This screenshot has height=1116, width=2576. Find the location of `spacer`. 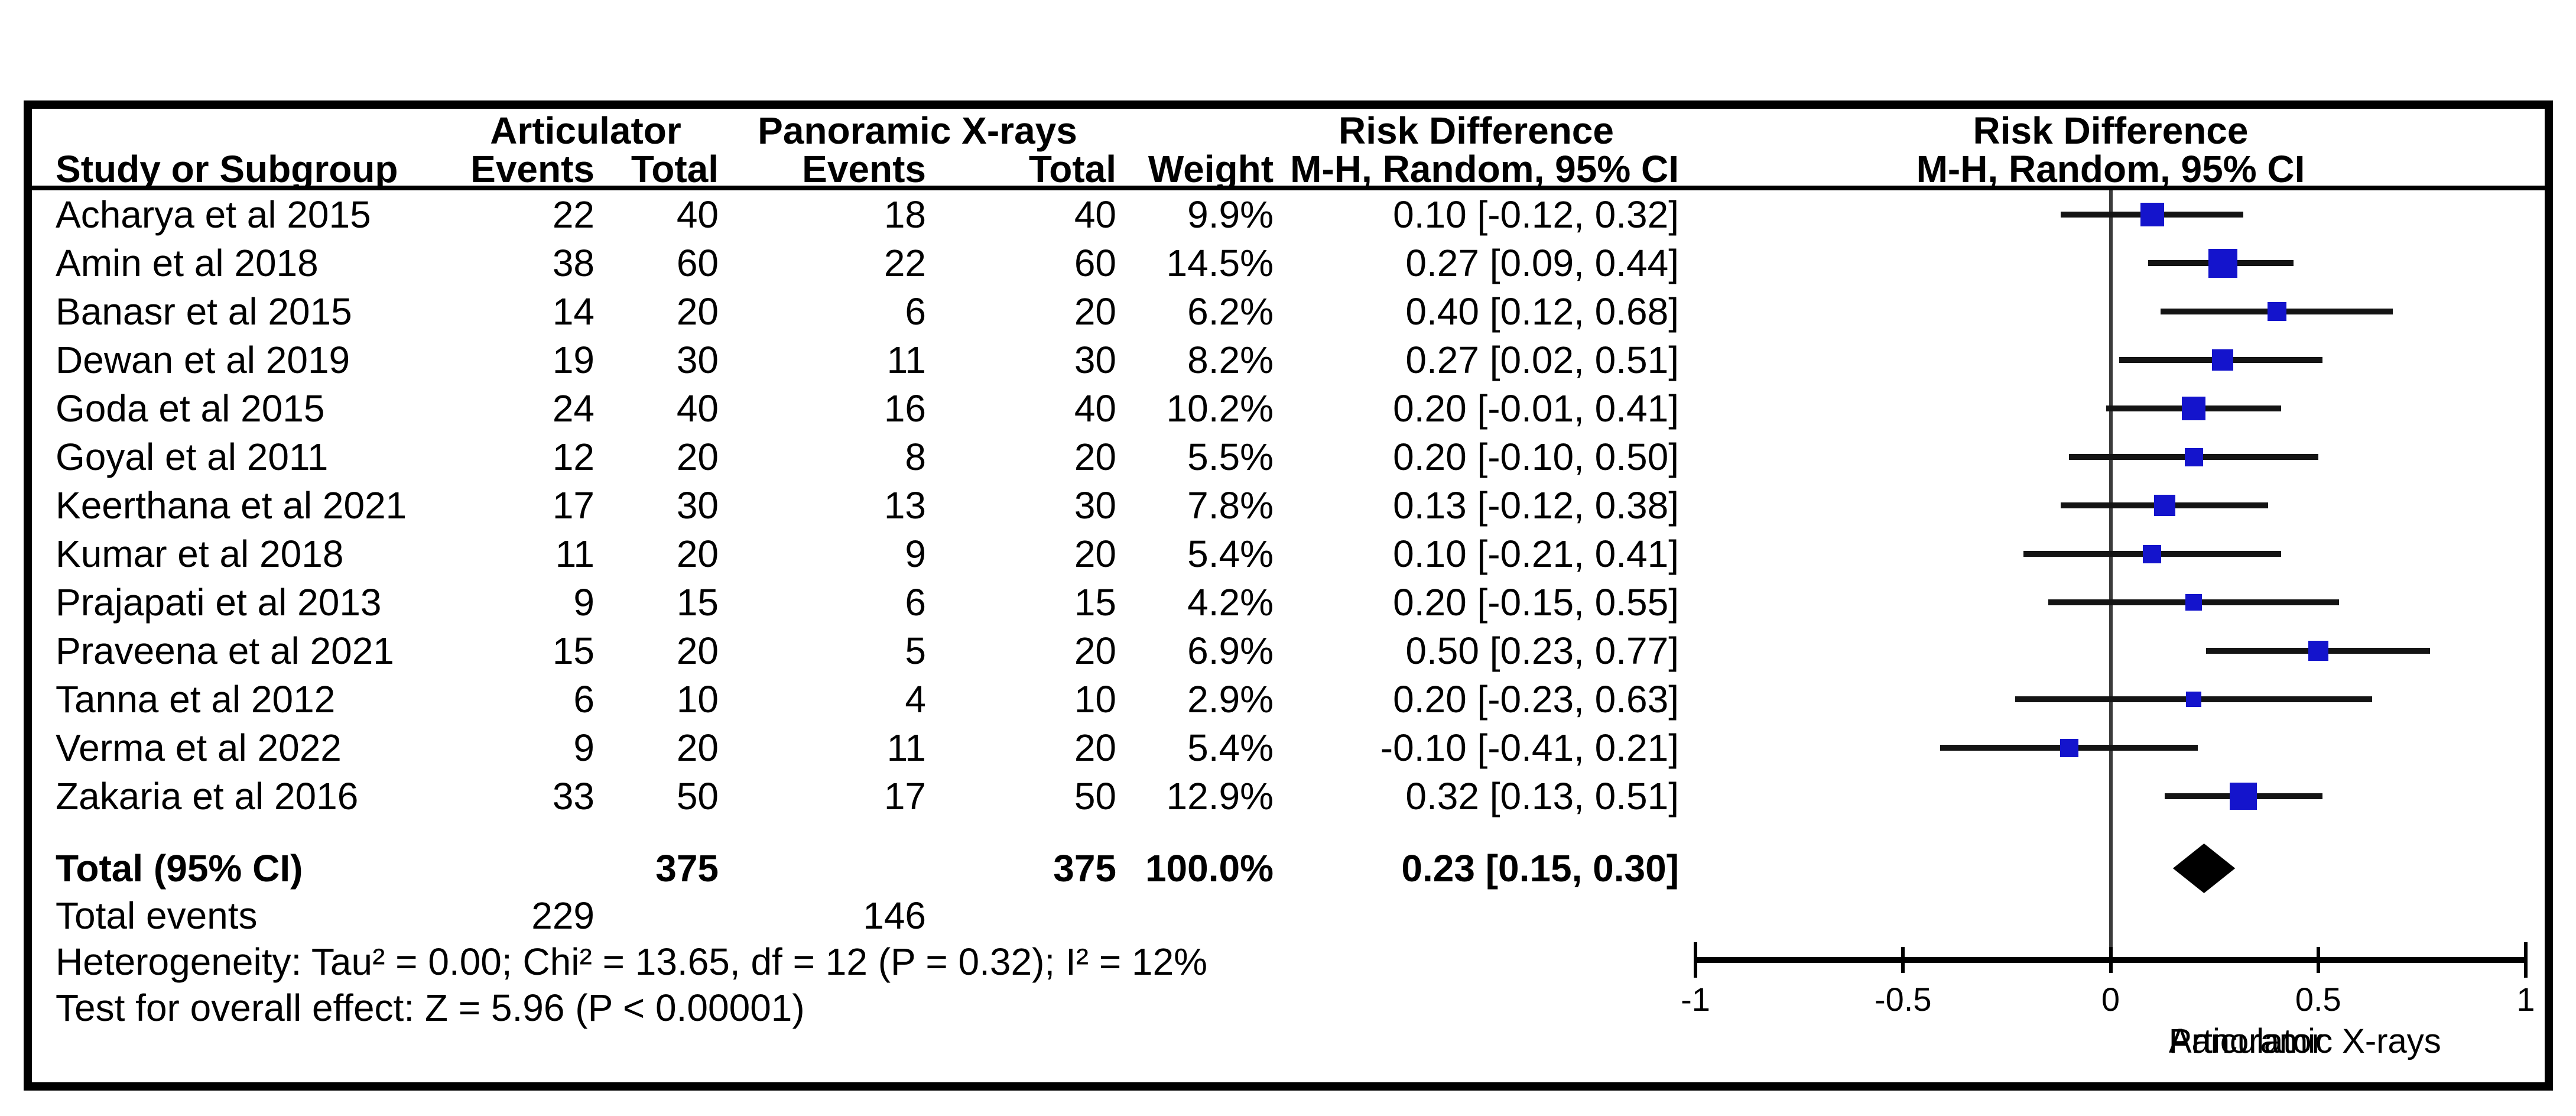

spacer is located at coordinates (1288, 832).